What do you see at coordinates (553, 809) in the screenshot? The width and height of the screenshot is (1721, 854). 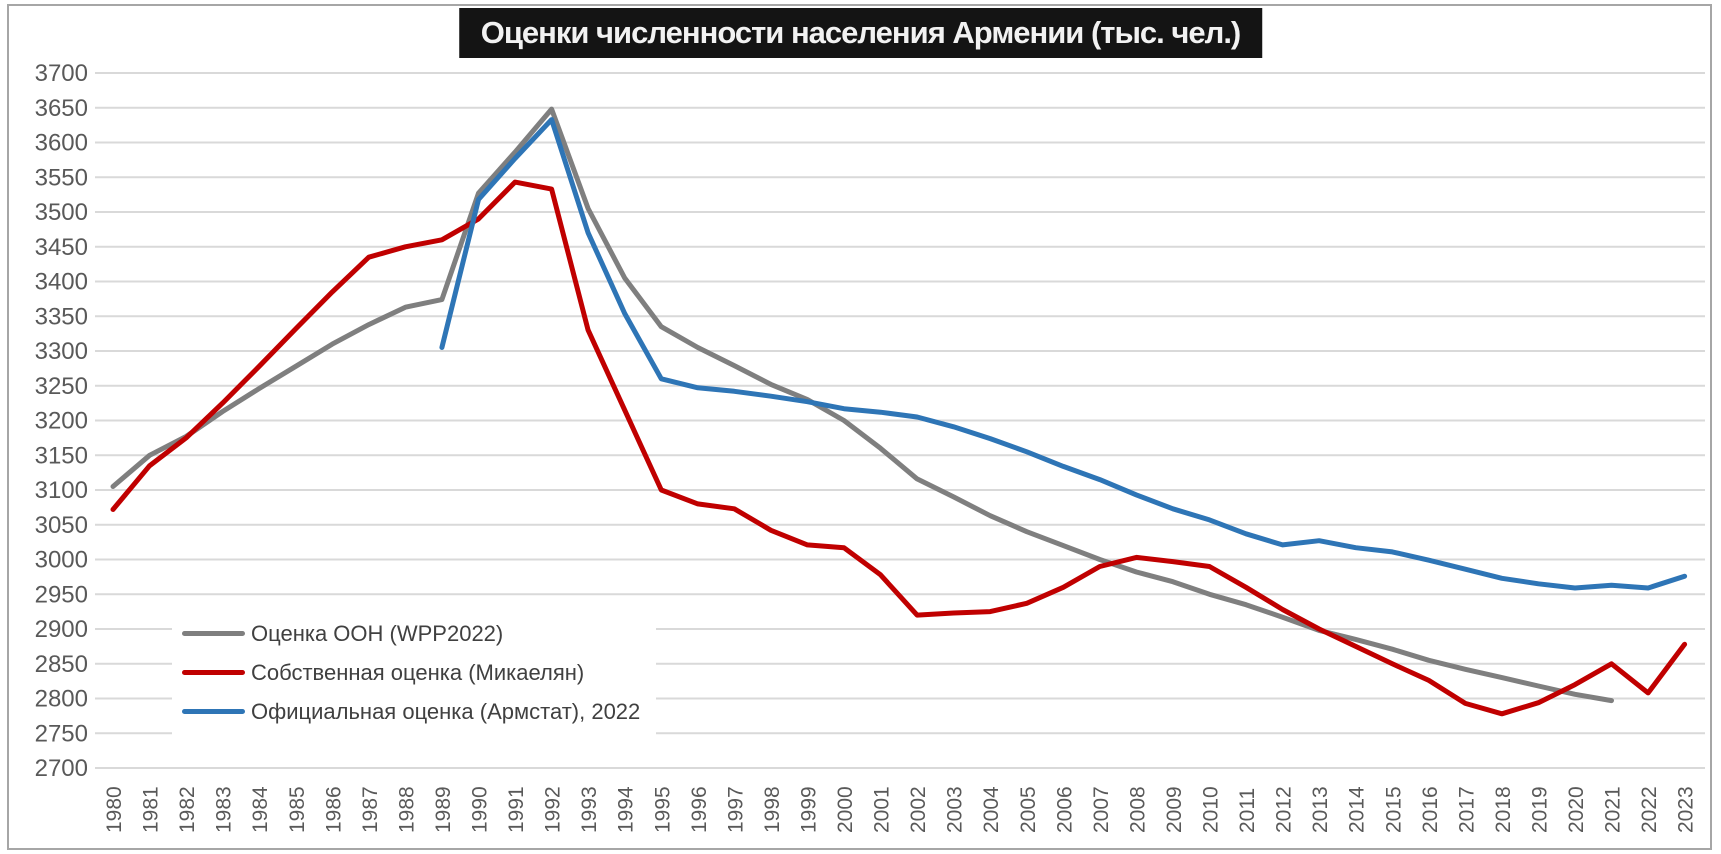 I see `x-axis-tick-label: 1992` at bounding box center [553, 809].